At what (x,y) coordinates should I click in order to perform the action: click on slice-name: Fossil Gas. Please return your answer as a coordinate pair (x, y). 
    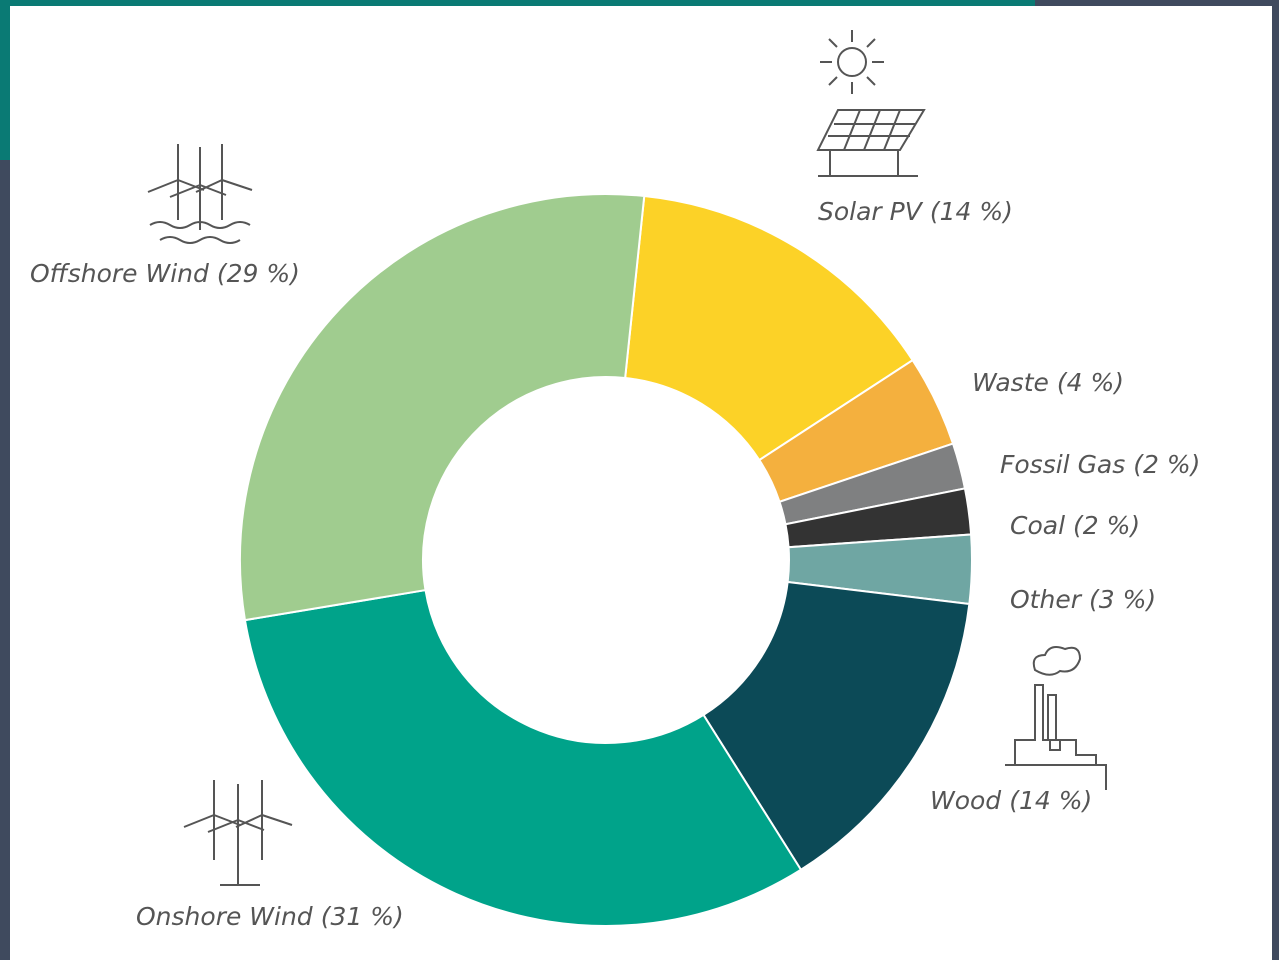
    Looking at the image, I should click on (1062, 464).